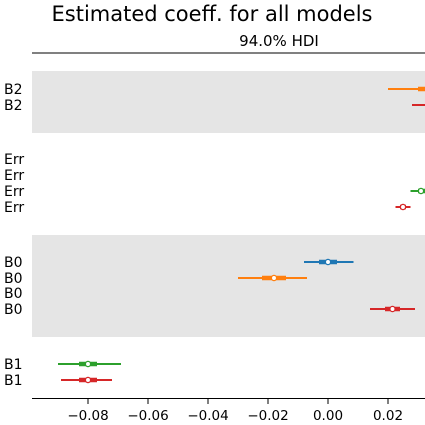  Describe the element at coordinates (328, 416) in the screenshot. I see `x-tick-label: 0.00` at that location.